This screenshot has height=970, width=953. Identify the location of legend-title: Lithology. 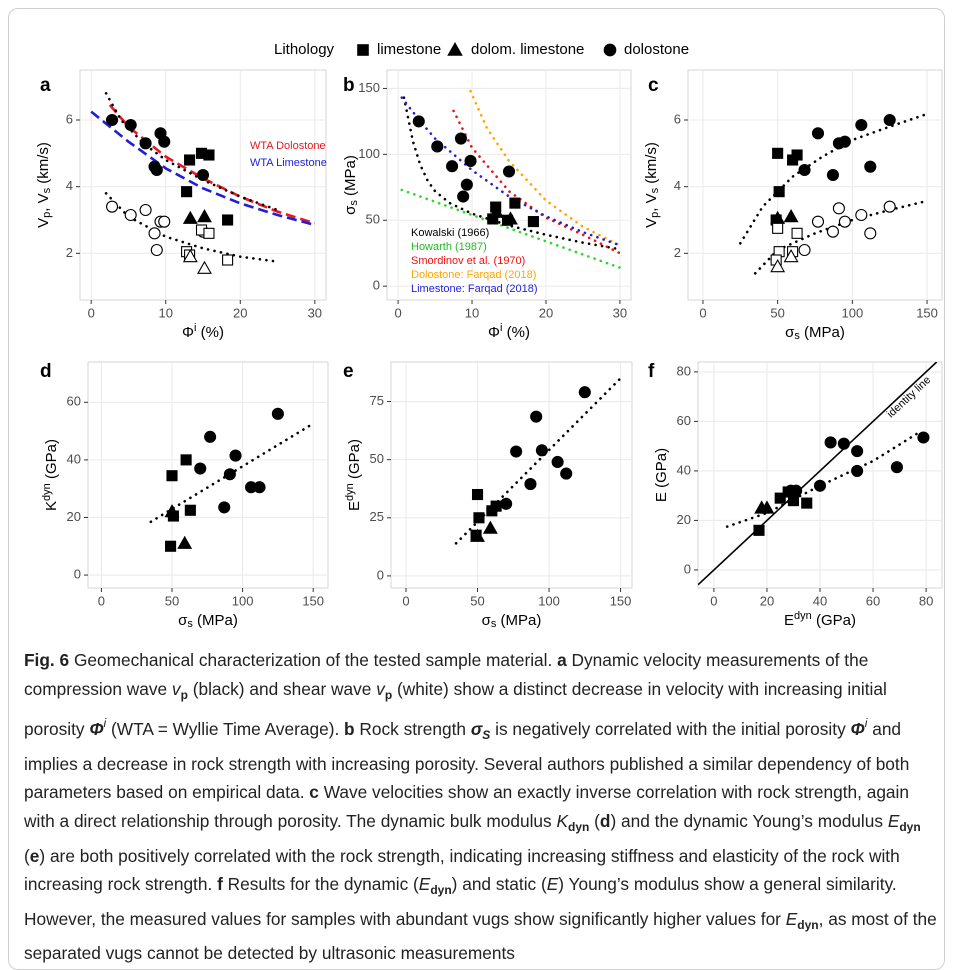
(304, 49).